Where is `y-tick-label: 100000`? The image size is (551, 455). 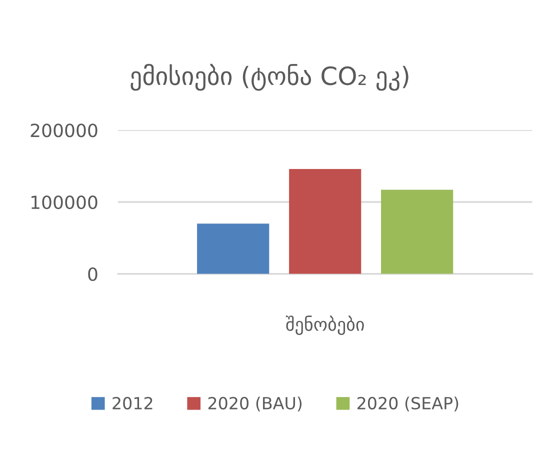 y-tick-label: 100000 is located at coordinates (65, 202).